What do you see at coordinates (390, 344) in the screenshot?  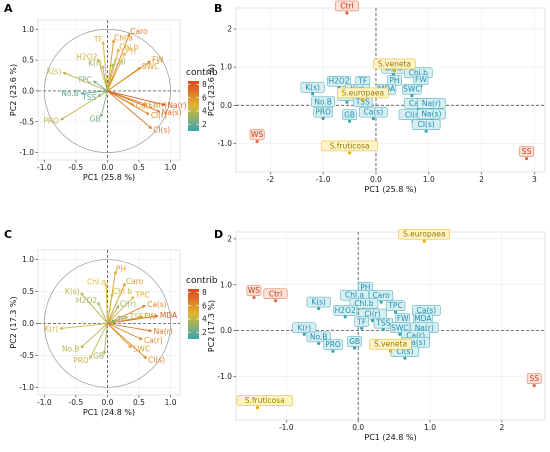 I see `point-label: S.veneta` at bounding box center [390, 344].